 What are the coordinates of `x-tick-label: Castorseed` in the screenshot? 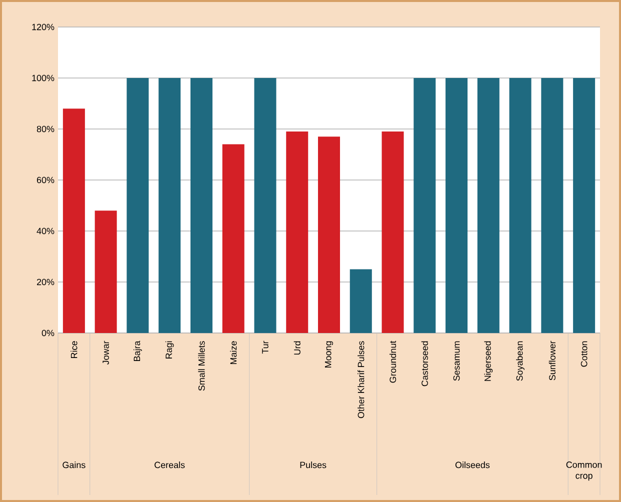 It's located at (424, 363).